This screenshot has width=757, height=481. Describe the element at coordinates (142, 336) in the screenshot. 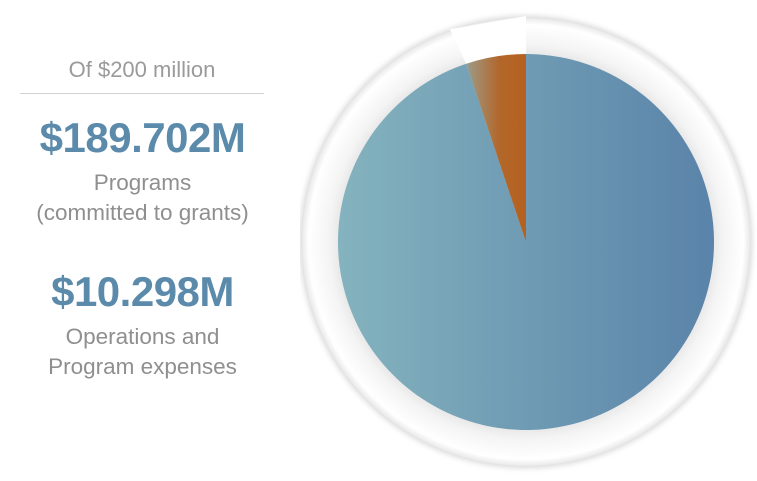

I see `operations-label-line1: Operations and` at that location.